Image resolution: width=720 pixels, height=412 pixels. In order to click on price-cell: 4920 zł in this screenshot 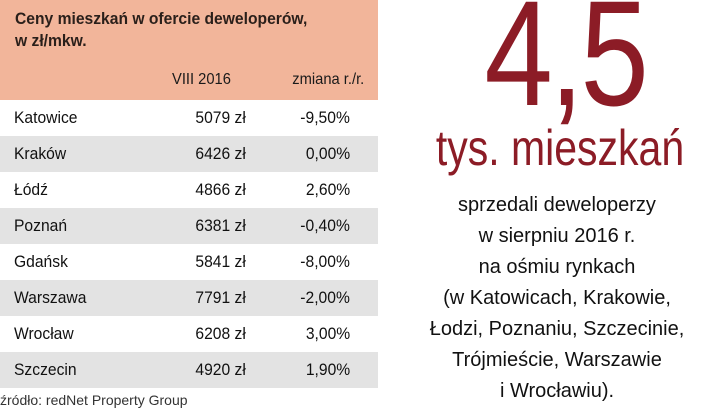, I will do `click(220, 369)`.